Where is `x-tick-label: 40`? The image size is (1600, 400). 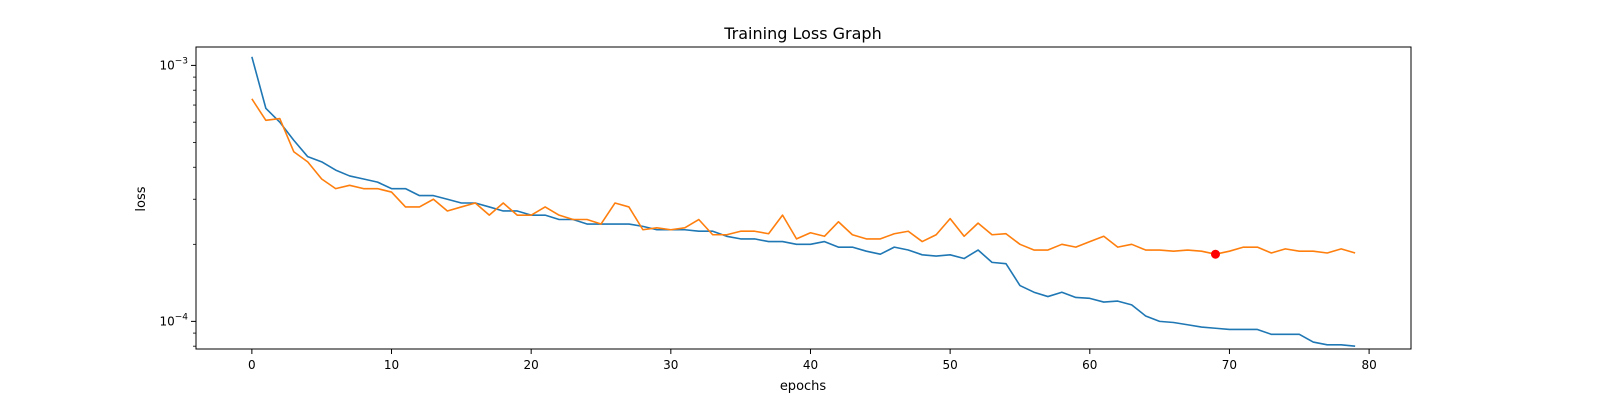
x-tick-label: 40 is located at coordinates (810, 365).